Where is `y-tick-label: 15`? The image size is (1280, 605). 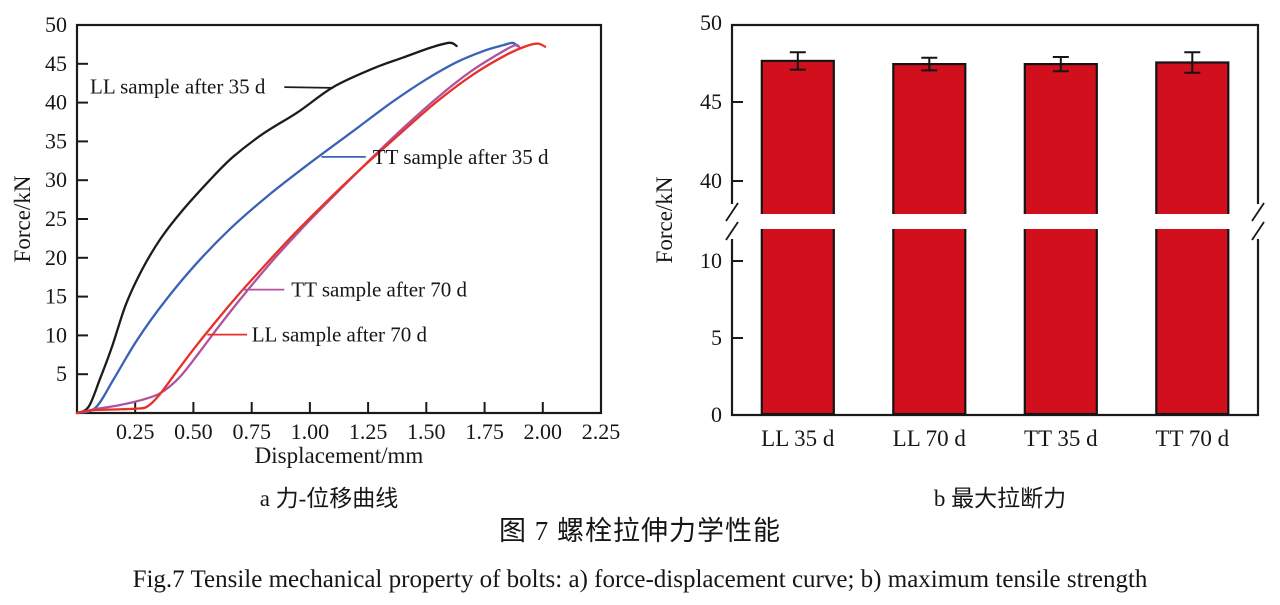
y-tick-label: 15 is located at coordinates (56, 296).